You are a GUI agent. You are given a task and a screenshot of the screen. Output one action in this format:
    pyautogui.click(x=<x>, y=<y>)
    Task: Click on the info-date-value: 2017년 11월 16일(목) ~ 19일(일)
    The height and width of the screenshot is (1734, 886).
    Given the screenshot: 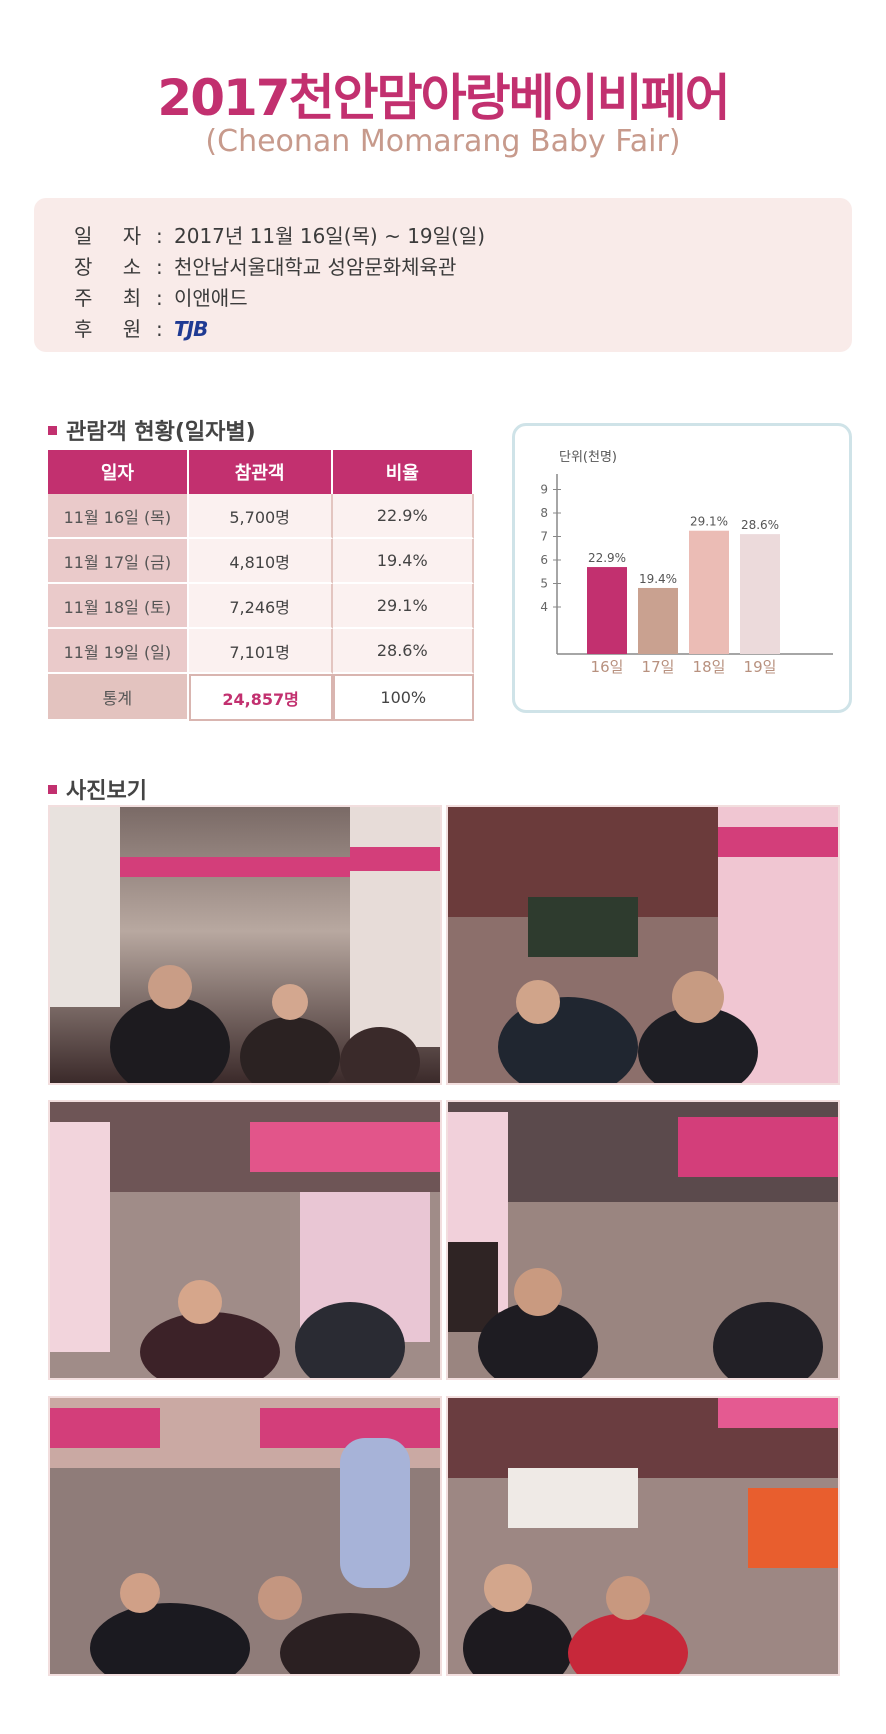 What is the action you would take?
    pyautogui.click(x=330, y=236)
    